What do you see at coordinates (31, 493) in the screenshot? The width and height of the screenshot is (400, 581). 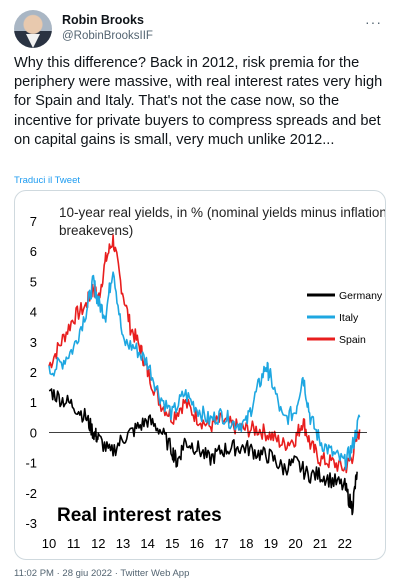 I see `y-tick-label: -2` at bounding box center [31, 493].